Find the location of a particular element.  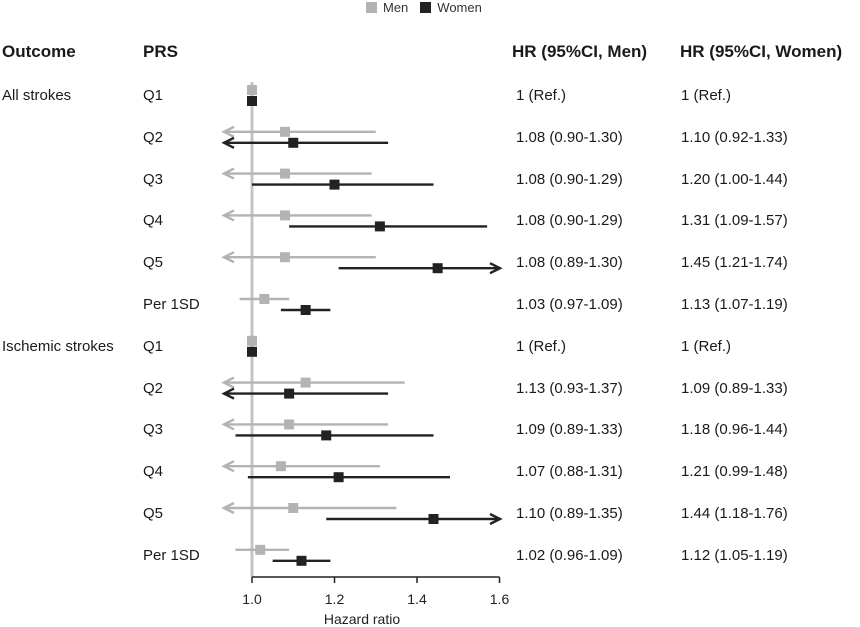

hr-women-value: 1.21 (0.99-1.48) is located at coordinates (734, 472).